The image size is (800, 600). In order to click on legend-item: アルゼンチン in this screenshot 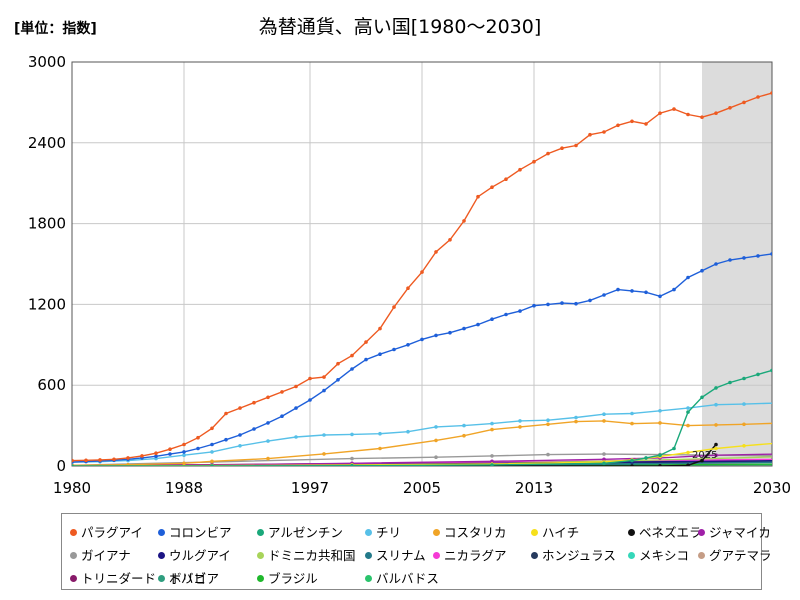, I will do `click(300, 531)`.